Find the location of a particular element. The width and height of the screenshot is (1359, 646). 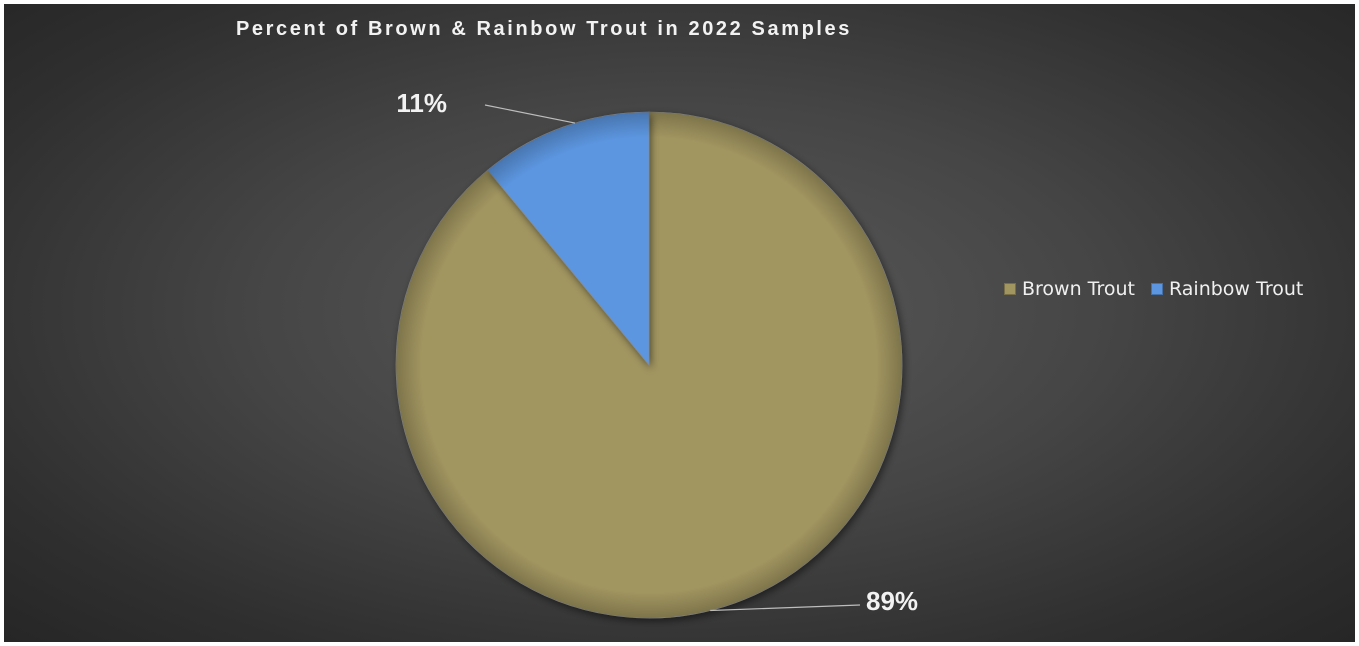

legend-swatch-rainbow-trout is located at coordinates (1157, 289).